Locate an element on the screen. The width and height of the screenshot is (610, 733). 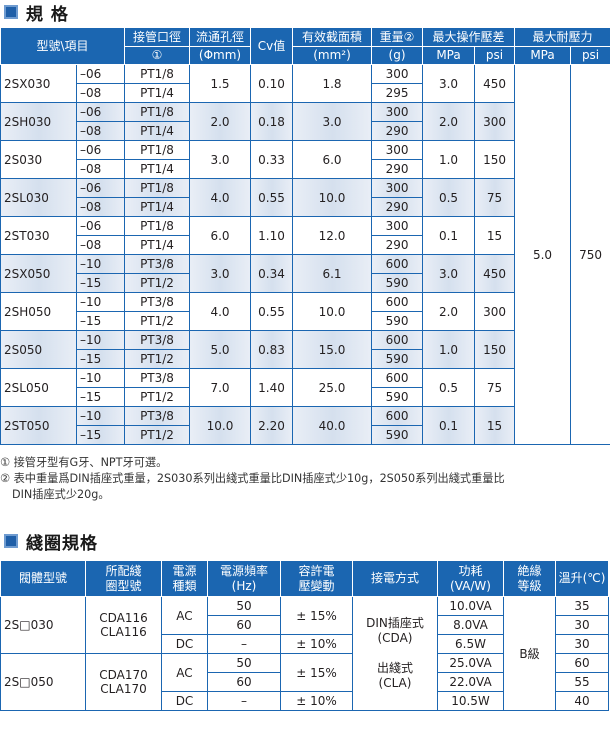
model-cell: 2ST050 is located at coordinates (38, 425).